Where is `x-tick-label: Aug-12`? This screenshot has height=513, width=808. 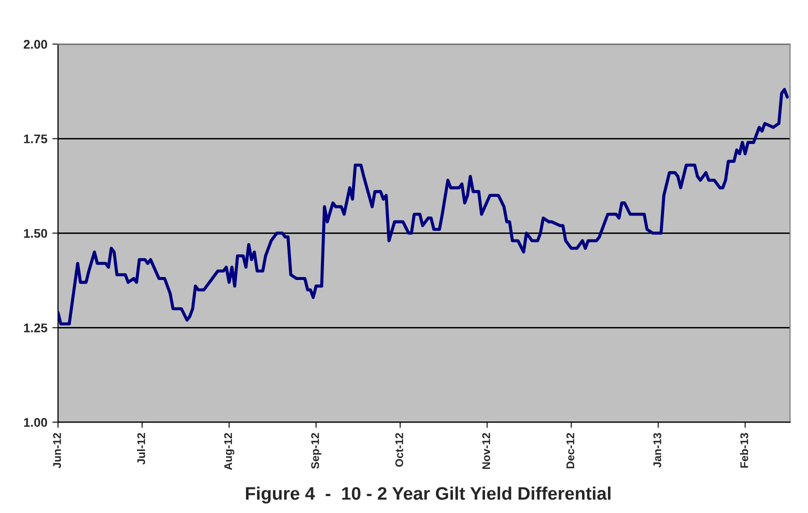 x-tick-label: Aug-12 is located at coordinates (229, 451).